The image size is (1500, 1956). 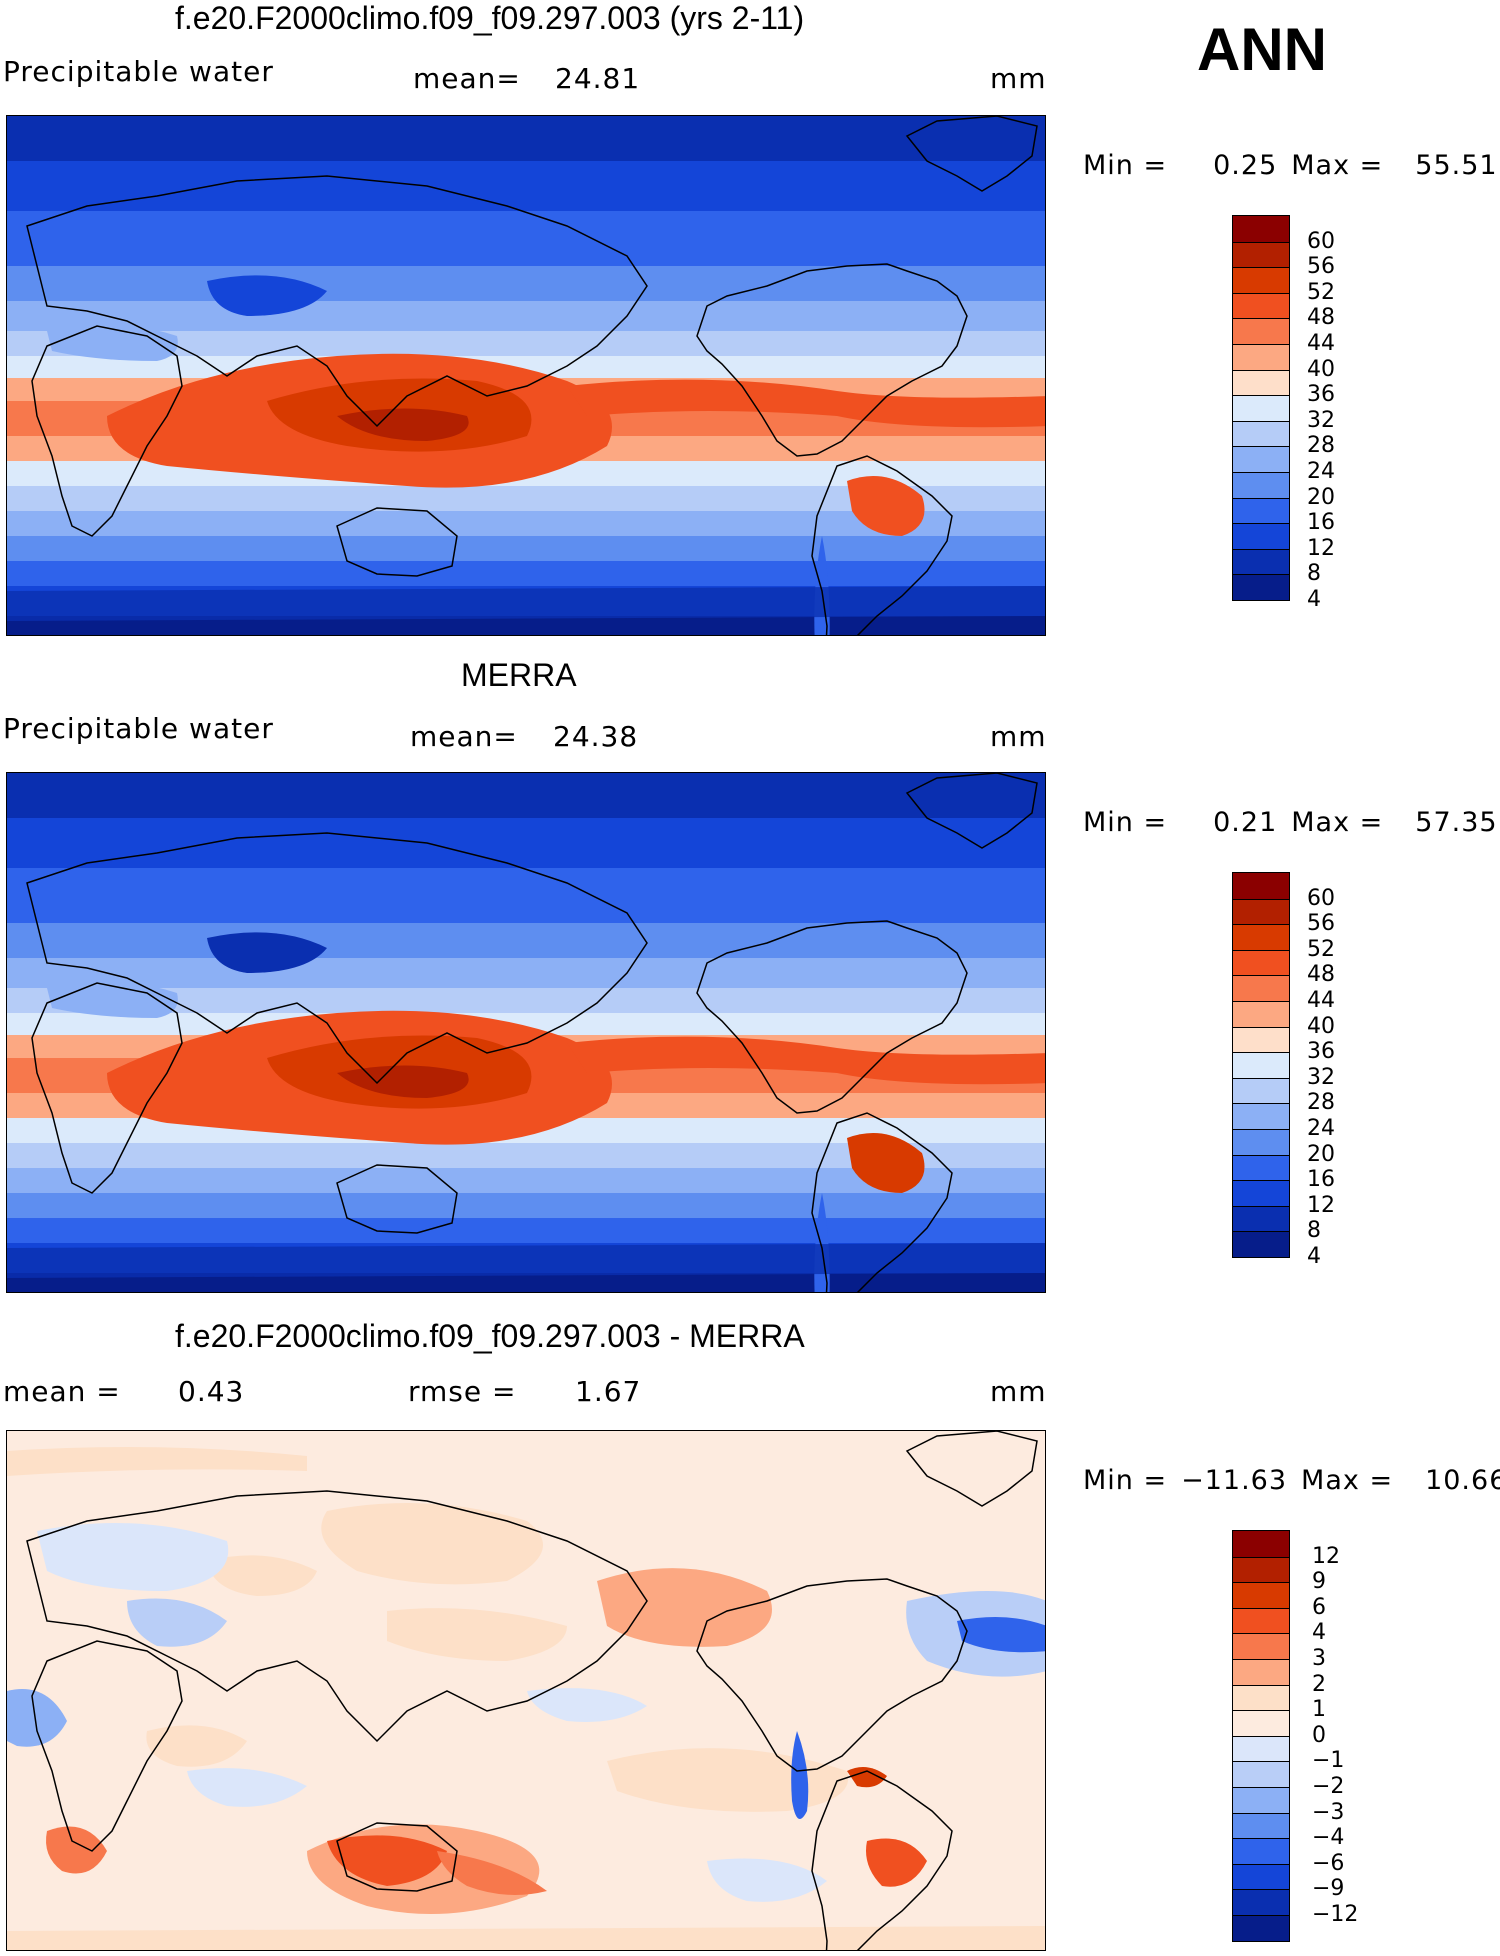 I want to click on mean-value: 0.43, so click(x=211, y=1391).